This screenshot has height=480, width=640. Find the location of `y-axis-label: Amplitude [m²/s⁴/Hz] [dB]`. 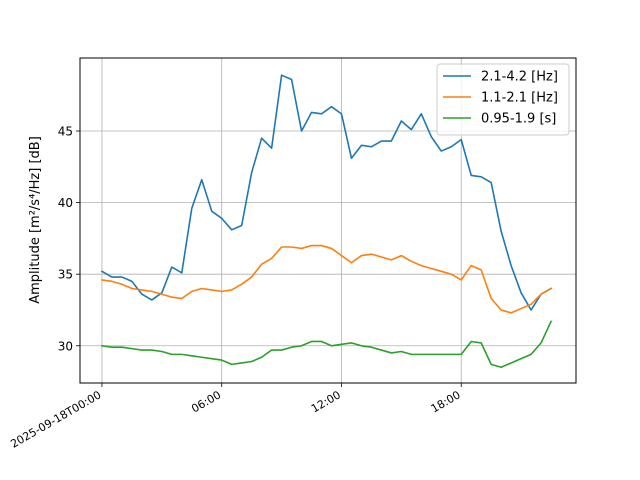

y-axis-label: Amplitude [m²/s⁴/Hz] [dB] is located at coordinates (35, 220).